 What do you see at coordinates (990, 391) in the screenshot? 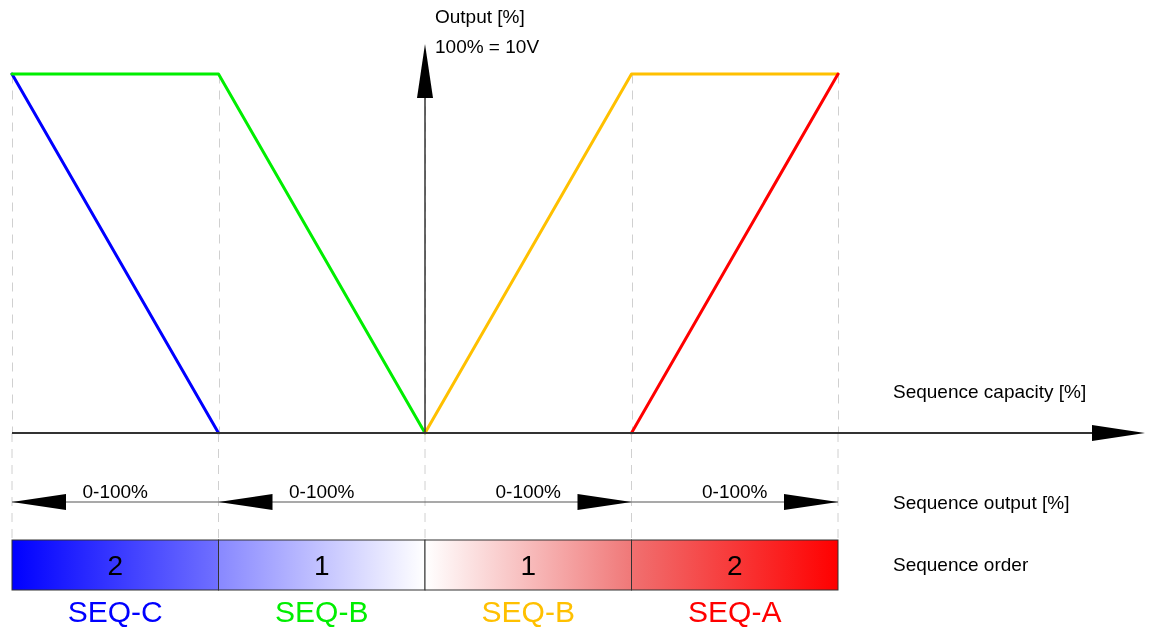
I see `x-axis-title: Sequence capacity [%]` at bounding box center [990, 391].